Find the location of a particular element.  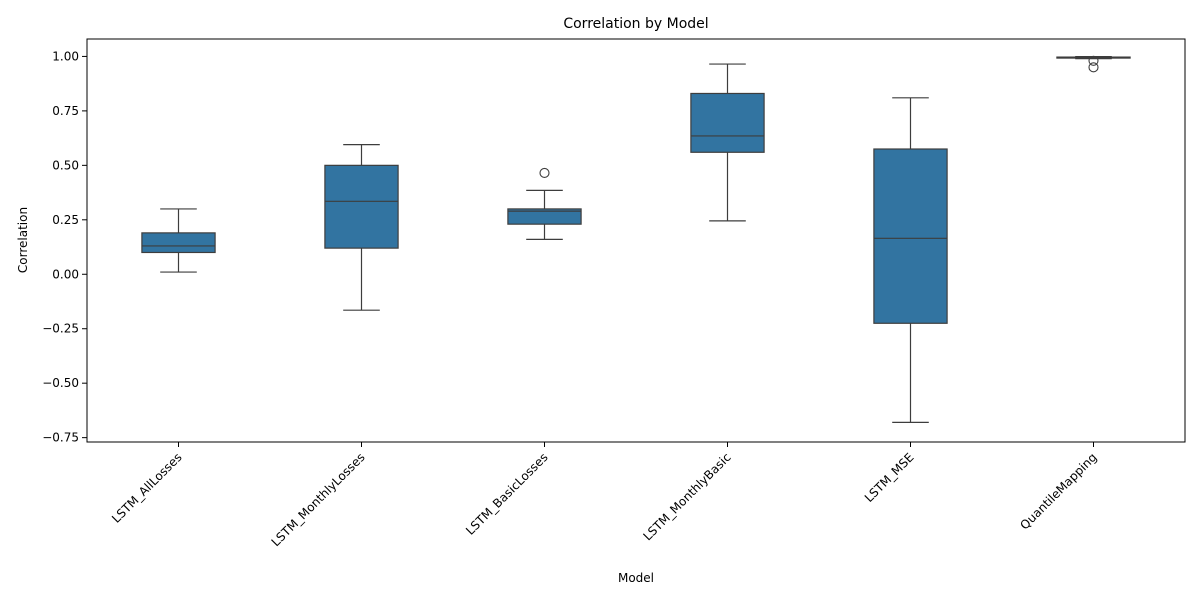

y-tick-label: 0.25 is located at coordinates (65, 220).